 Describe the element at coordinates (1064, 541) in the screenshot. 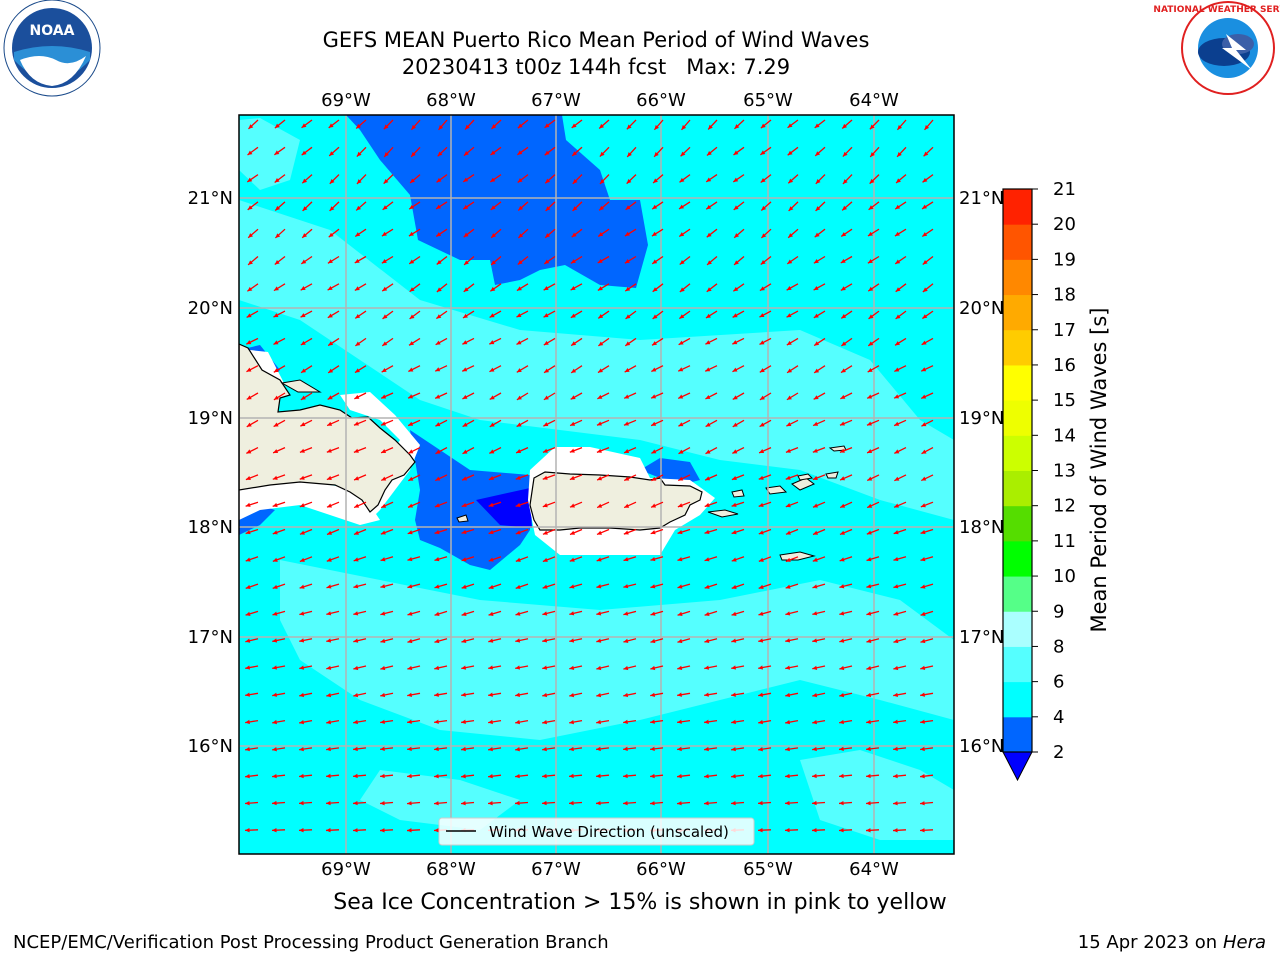

I see `colorbar-tick-label: 11` at that location.